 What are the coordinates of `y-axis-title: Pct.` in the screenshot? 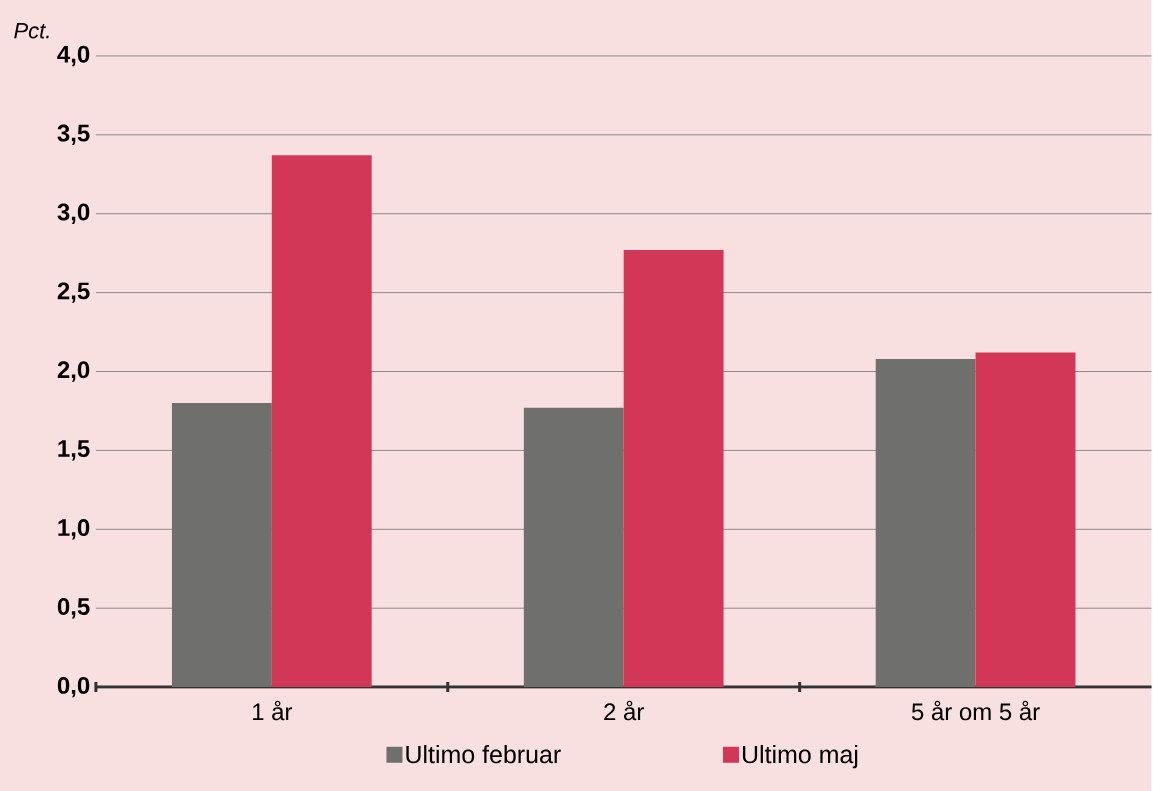 It's located at (31, 31).